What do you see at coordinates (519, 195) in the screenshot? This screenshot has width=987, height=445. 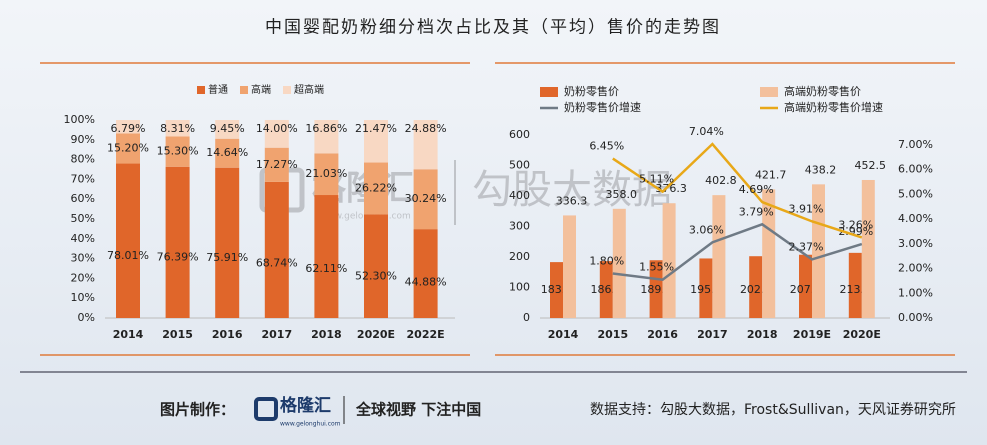 I see `y-tick-label: 400` at bounding box center [519, 195].